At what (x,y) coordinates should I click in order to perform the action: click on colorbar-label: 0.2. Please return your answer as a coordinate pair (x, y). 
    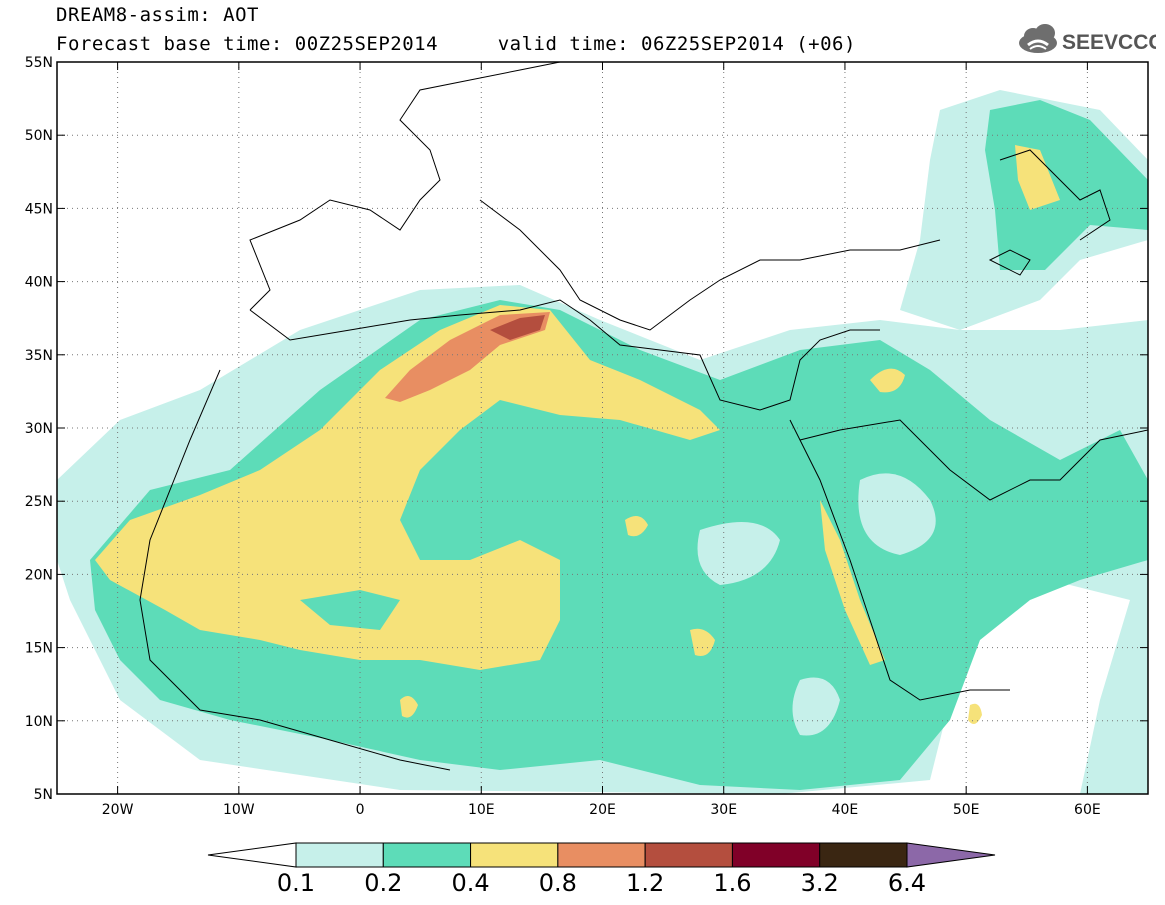
    Looking at the image, I should click on (383, 883).